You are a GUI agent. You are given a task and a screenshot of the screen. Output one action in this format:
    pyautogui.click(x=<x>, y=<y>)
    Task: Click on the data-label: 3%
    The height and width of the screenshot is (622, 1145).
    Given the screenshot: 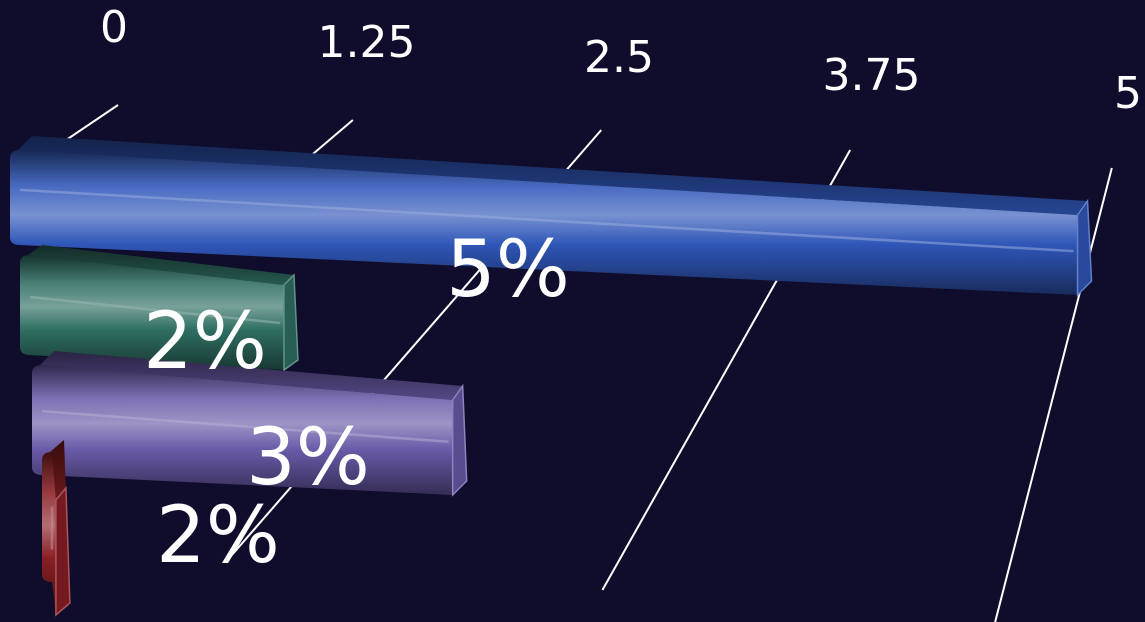 What is the action you would take?
    pyautogui.click(x=308, y=458)
    